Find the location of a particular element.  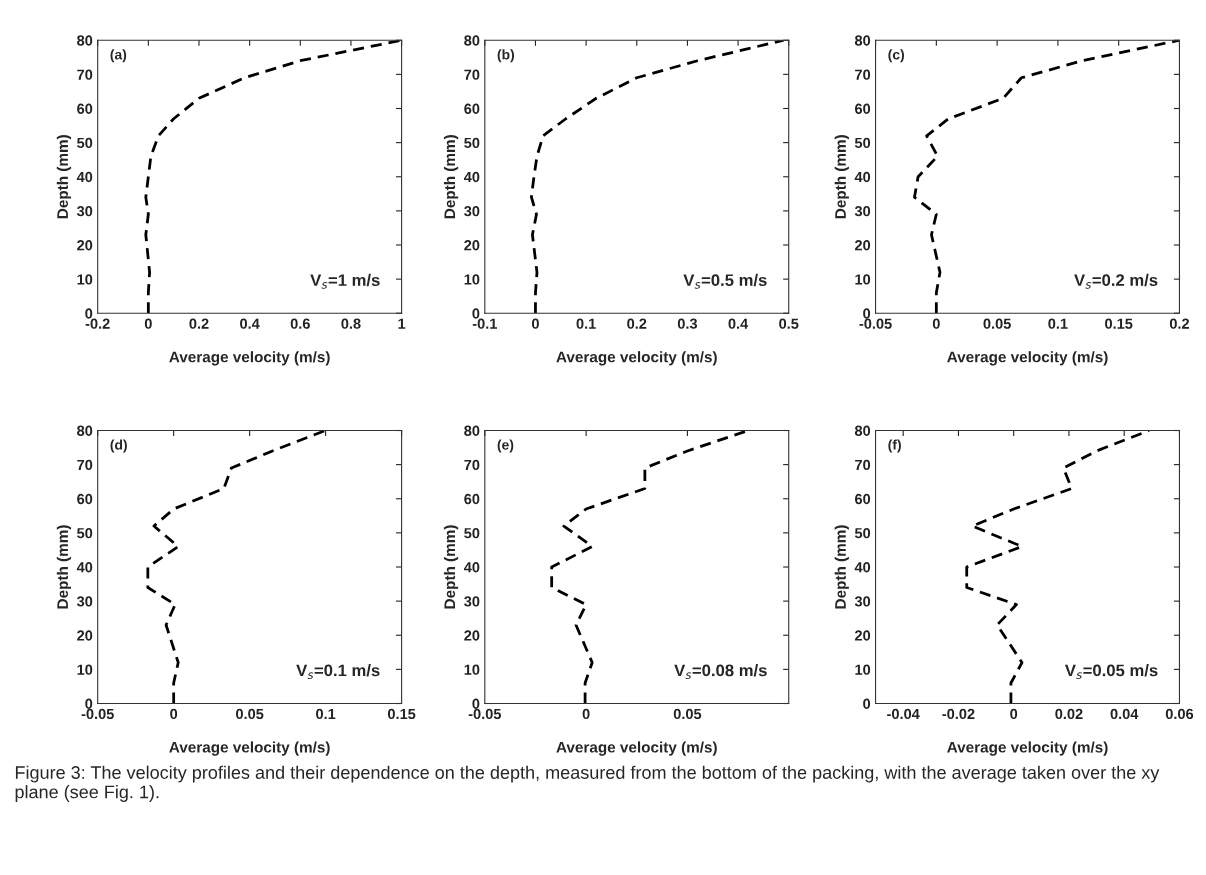

x-tick-label: -0.04 is located at coordinates (903, 714).